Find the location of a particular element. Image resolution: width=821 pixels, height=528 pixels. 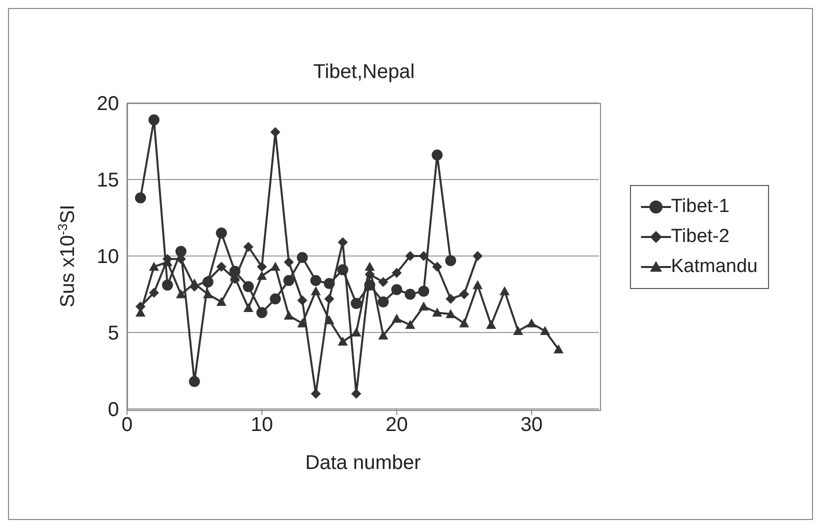

legend-label: Tibet-2 is located at coordinates (700, 237).